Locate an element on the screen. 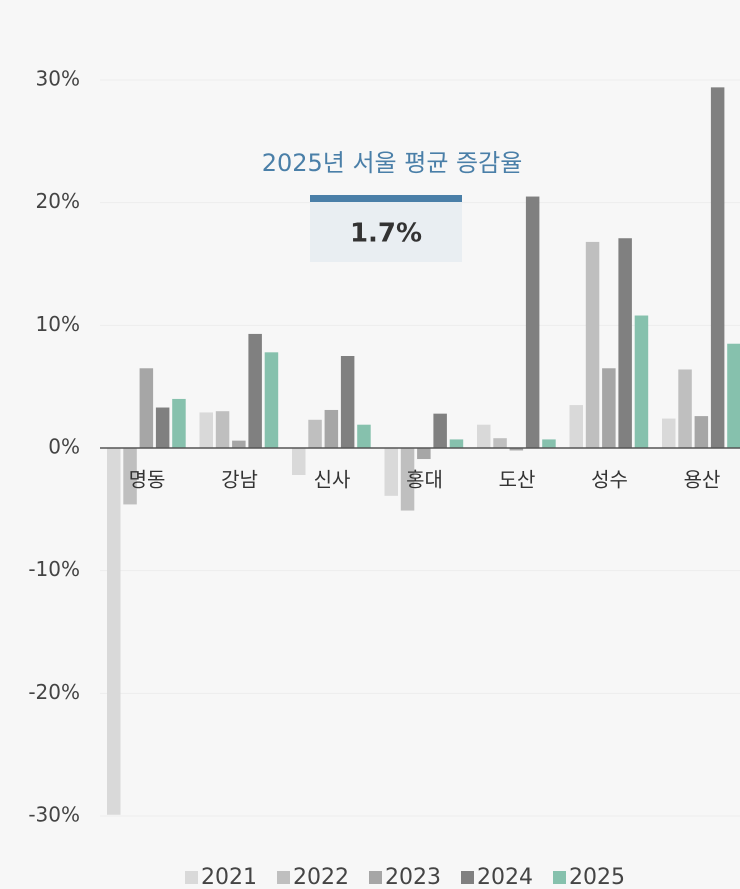  annotation-title: 2025년 서울 평균 증감율 is located at coordinates (392, 163).